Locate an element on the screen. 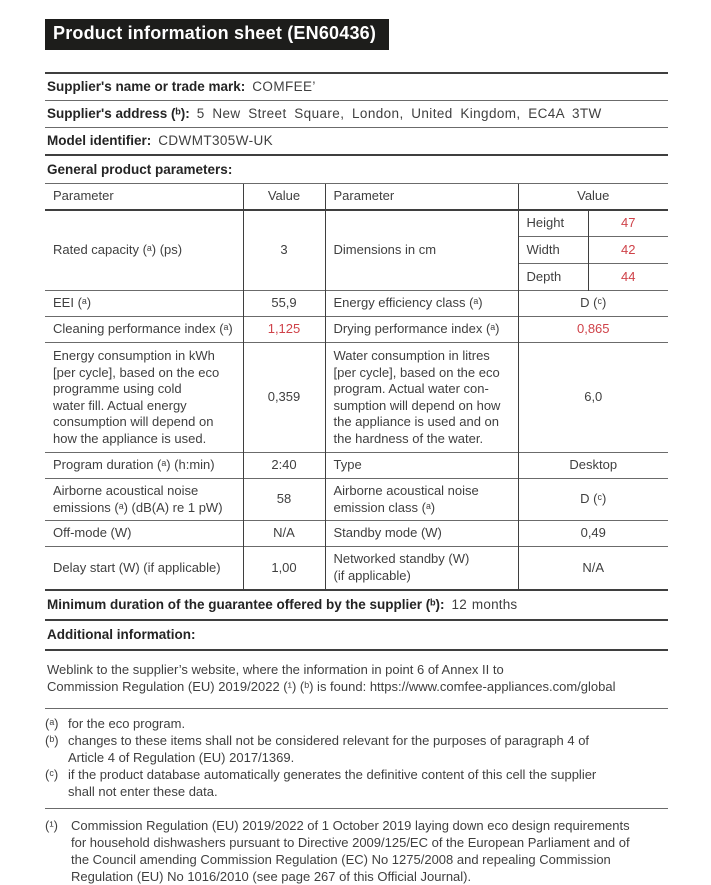  general-parameters-heading: General product parameters: is located at coordinates (140, 169).